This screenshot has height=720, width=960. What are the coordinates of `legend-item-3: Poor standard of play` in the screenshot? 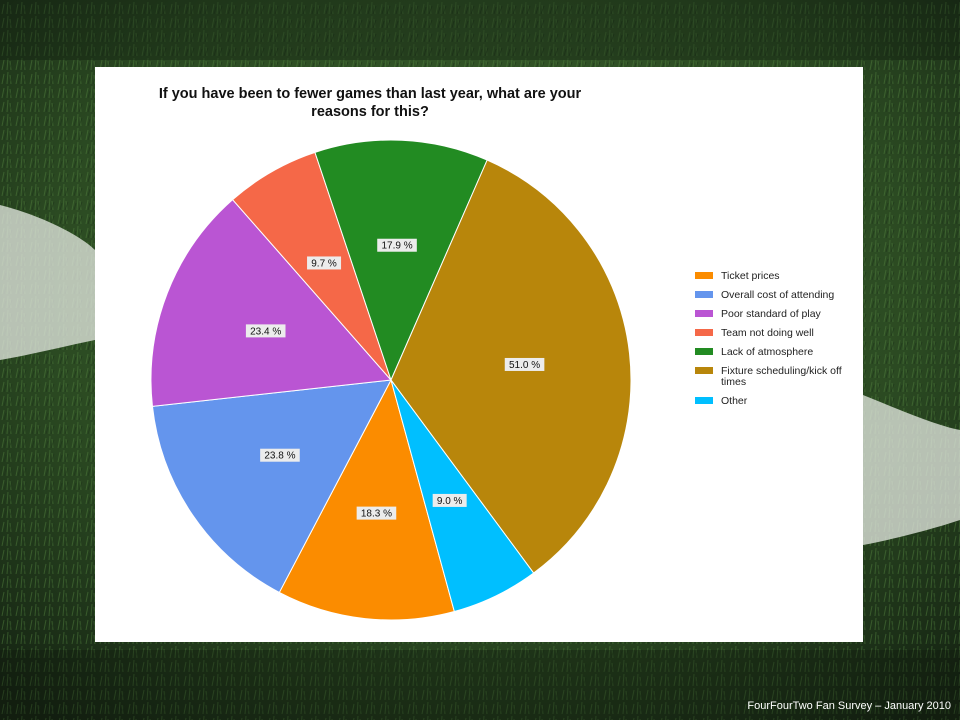 It's located at (770, 314).